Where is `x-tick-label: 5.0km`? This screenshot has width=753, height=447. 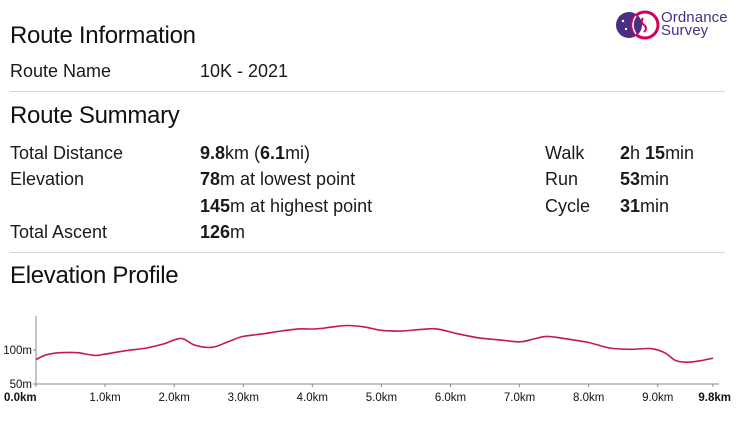 x-tick-label: 5.0km is located at coordinates (381, 398).